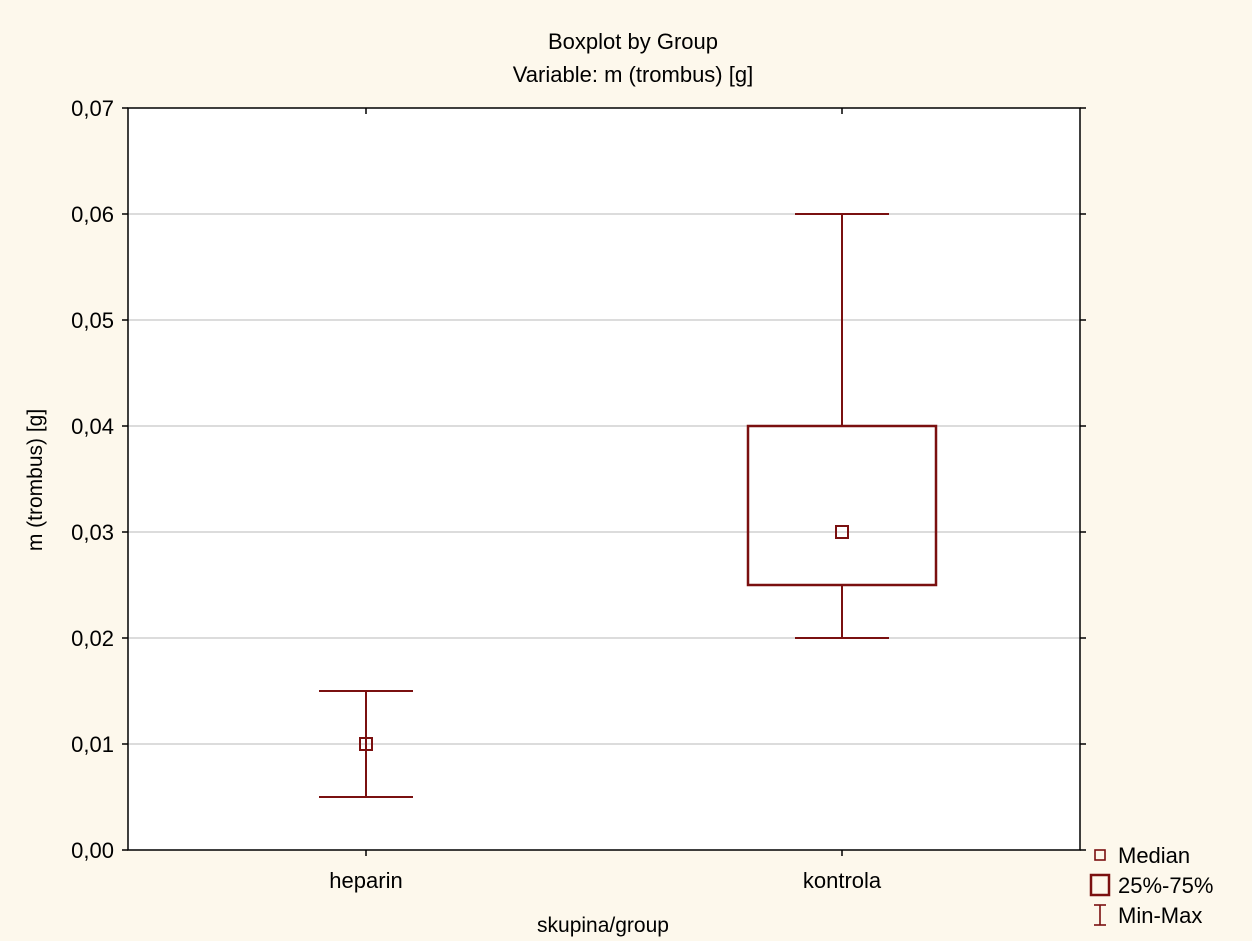 The image size is (1252, 941). What do you see at coordinates (92, 850) in the screenshot?
I see `y-tick-label: 0,00` at bounding box center [92, 850].